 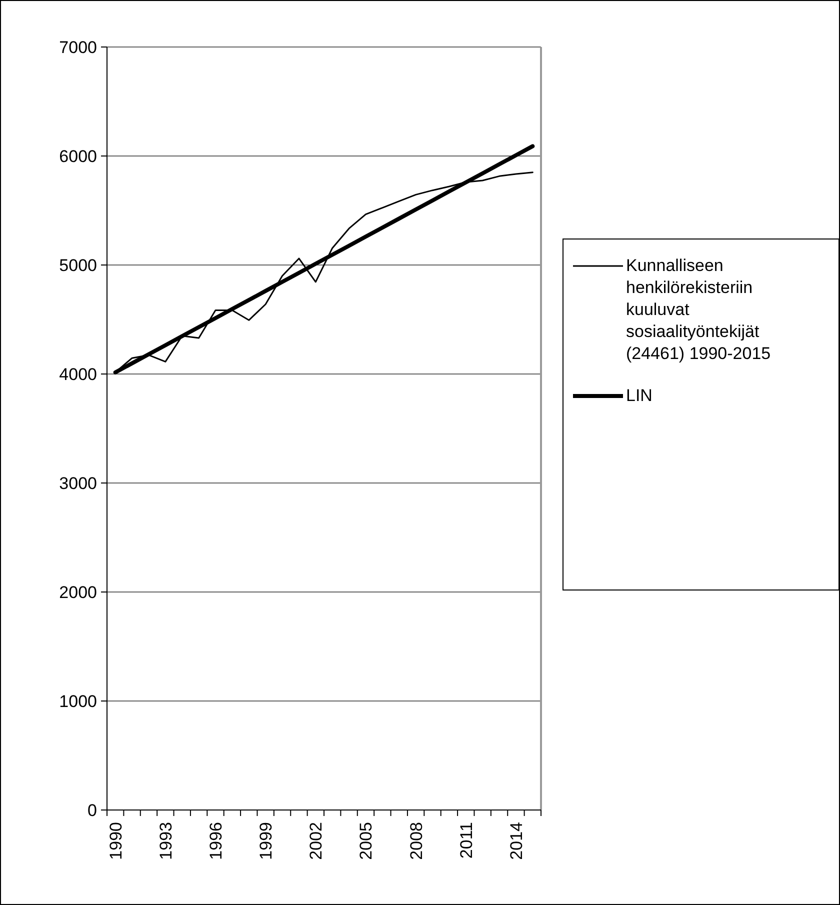 I want to click on y-tick-label: 0, so click(x=92, y=810).